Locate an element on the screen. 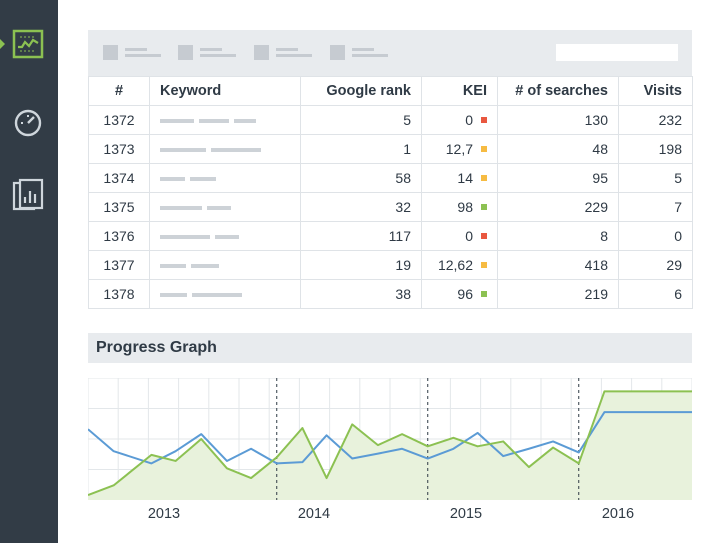 The height and width of the screenshot is (543, 720). progress-graph-title: Progress Graph is located at coordinates (156, 347).